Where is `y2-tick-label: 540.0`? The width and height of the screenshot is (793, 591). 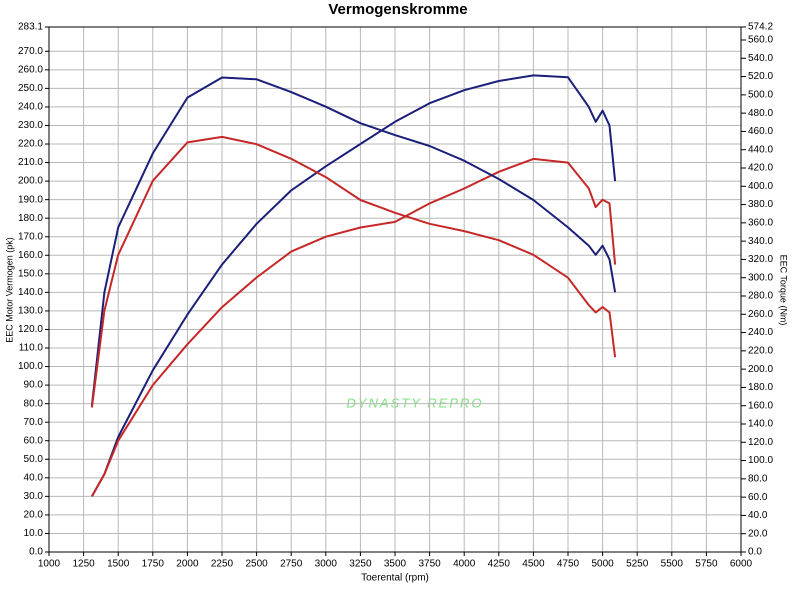 y2-tick-label: 540.0 is located at coordinates (760, 58).